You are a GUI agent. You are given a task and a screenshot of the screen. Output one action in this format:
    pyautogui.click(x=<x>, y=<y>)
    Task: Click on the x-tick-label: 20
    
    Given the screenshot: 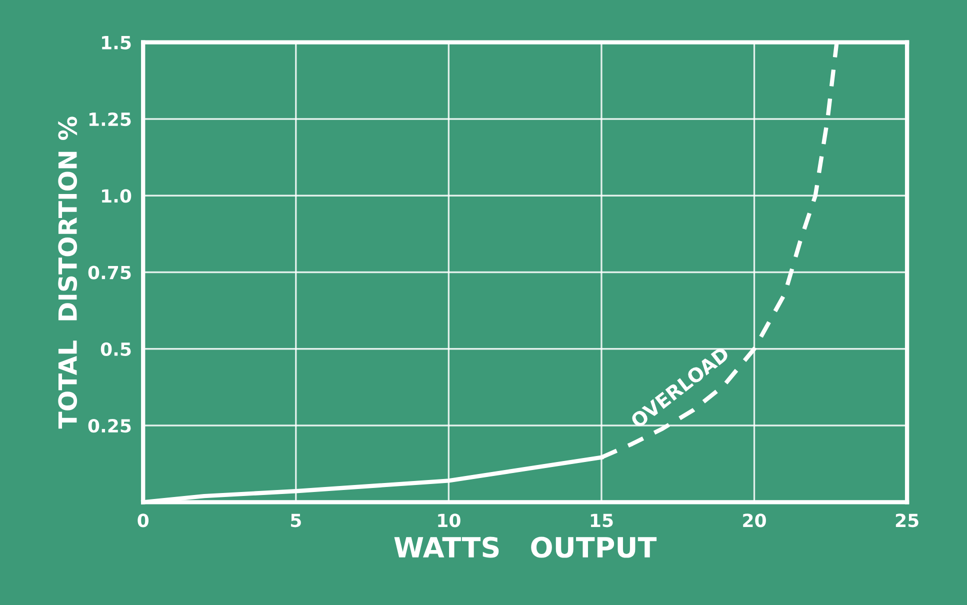 What is the action you would take?
    pyautogui.click(x=754, y=521)
    